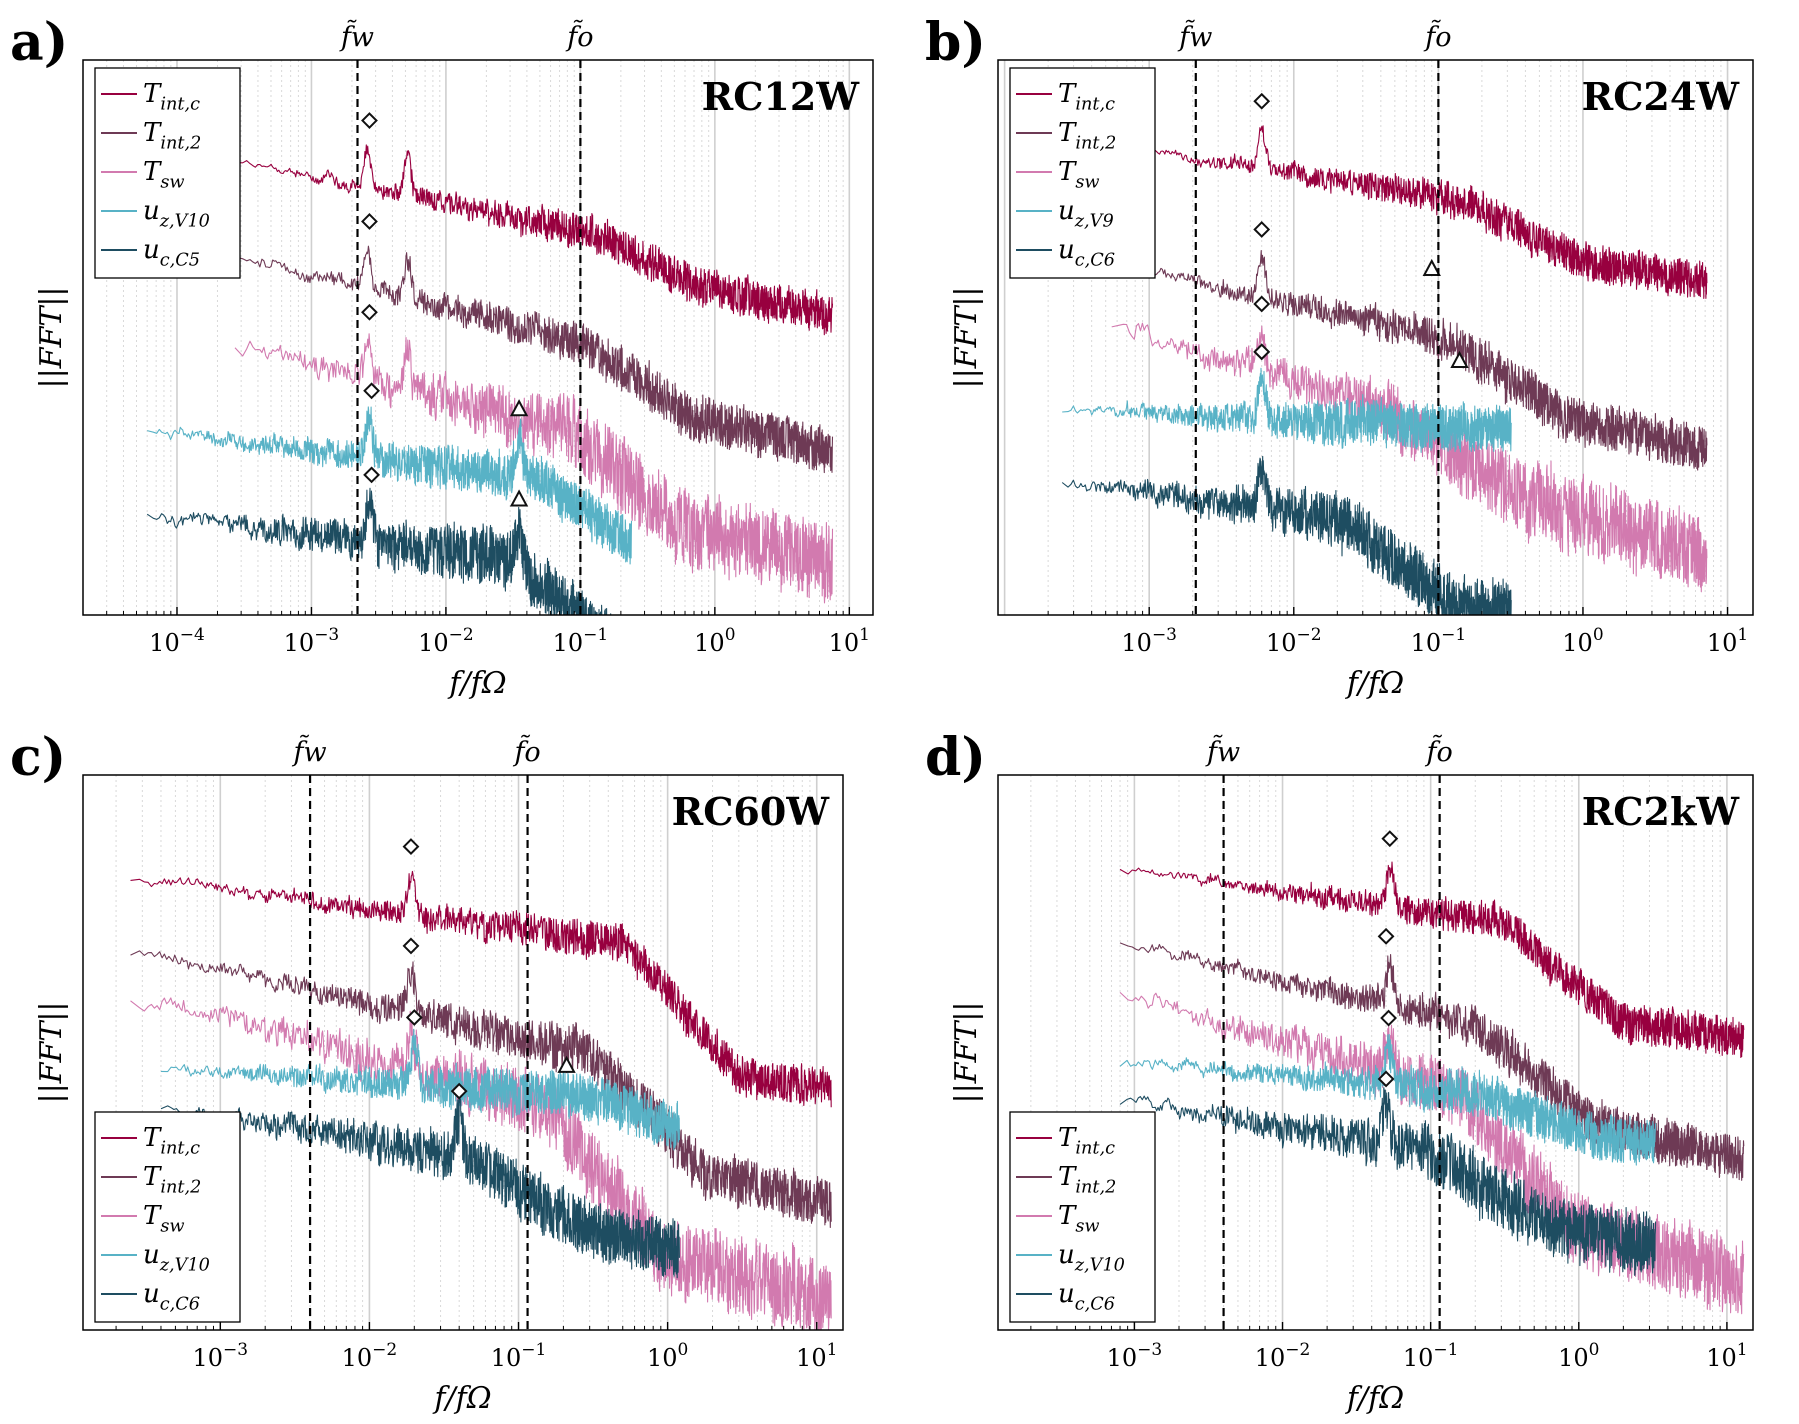 This screenshot has height=1424, width=1799. Describe the element at coordinates (171, 252) in the screenshot. I see `legend-label: uc,C5` at that location.